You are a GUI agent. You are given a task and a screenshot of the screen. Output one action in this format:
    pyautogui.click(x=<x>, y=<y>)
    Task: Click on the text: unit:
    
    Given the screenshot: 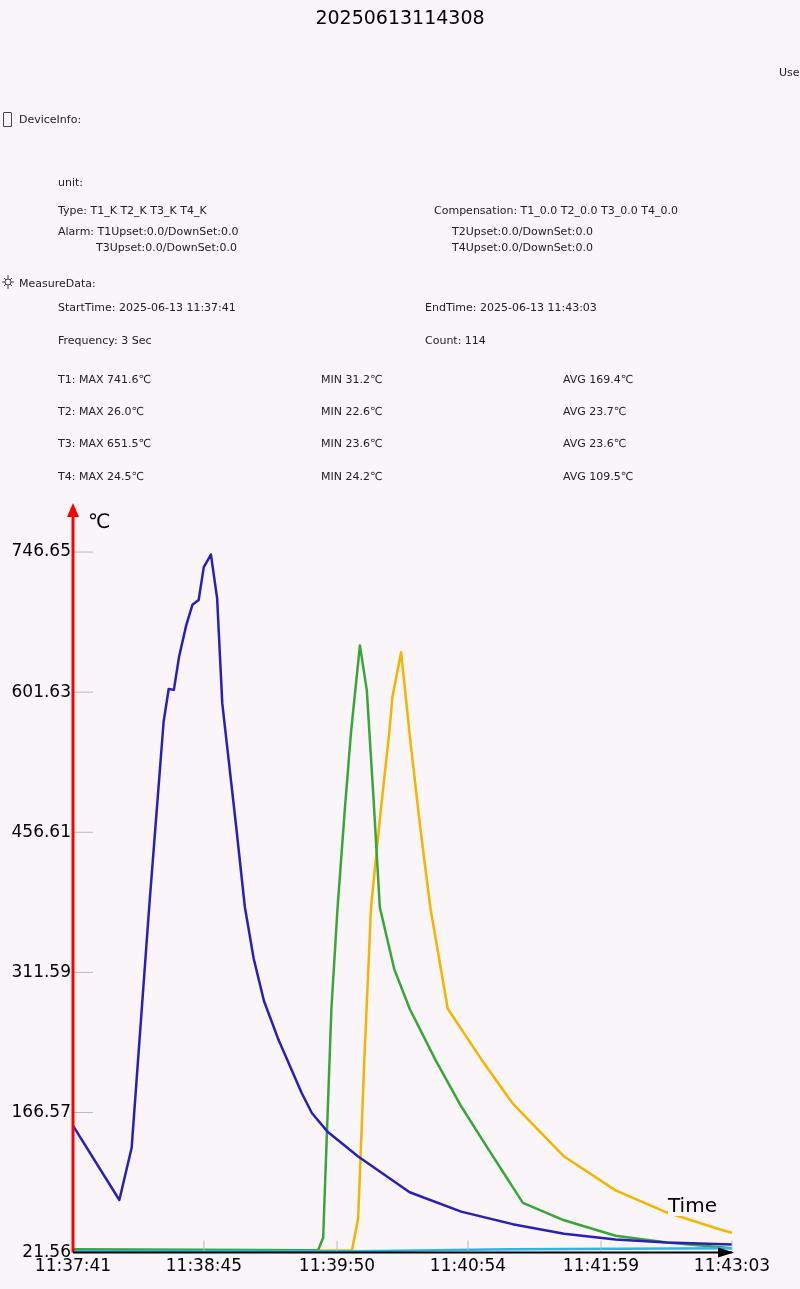 What is the action you would take?
    pyautogui.click(x=71, y=182)
    